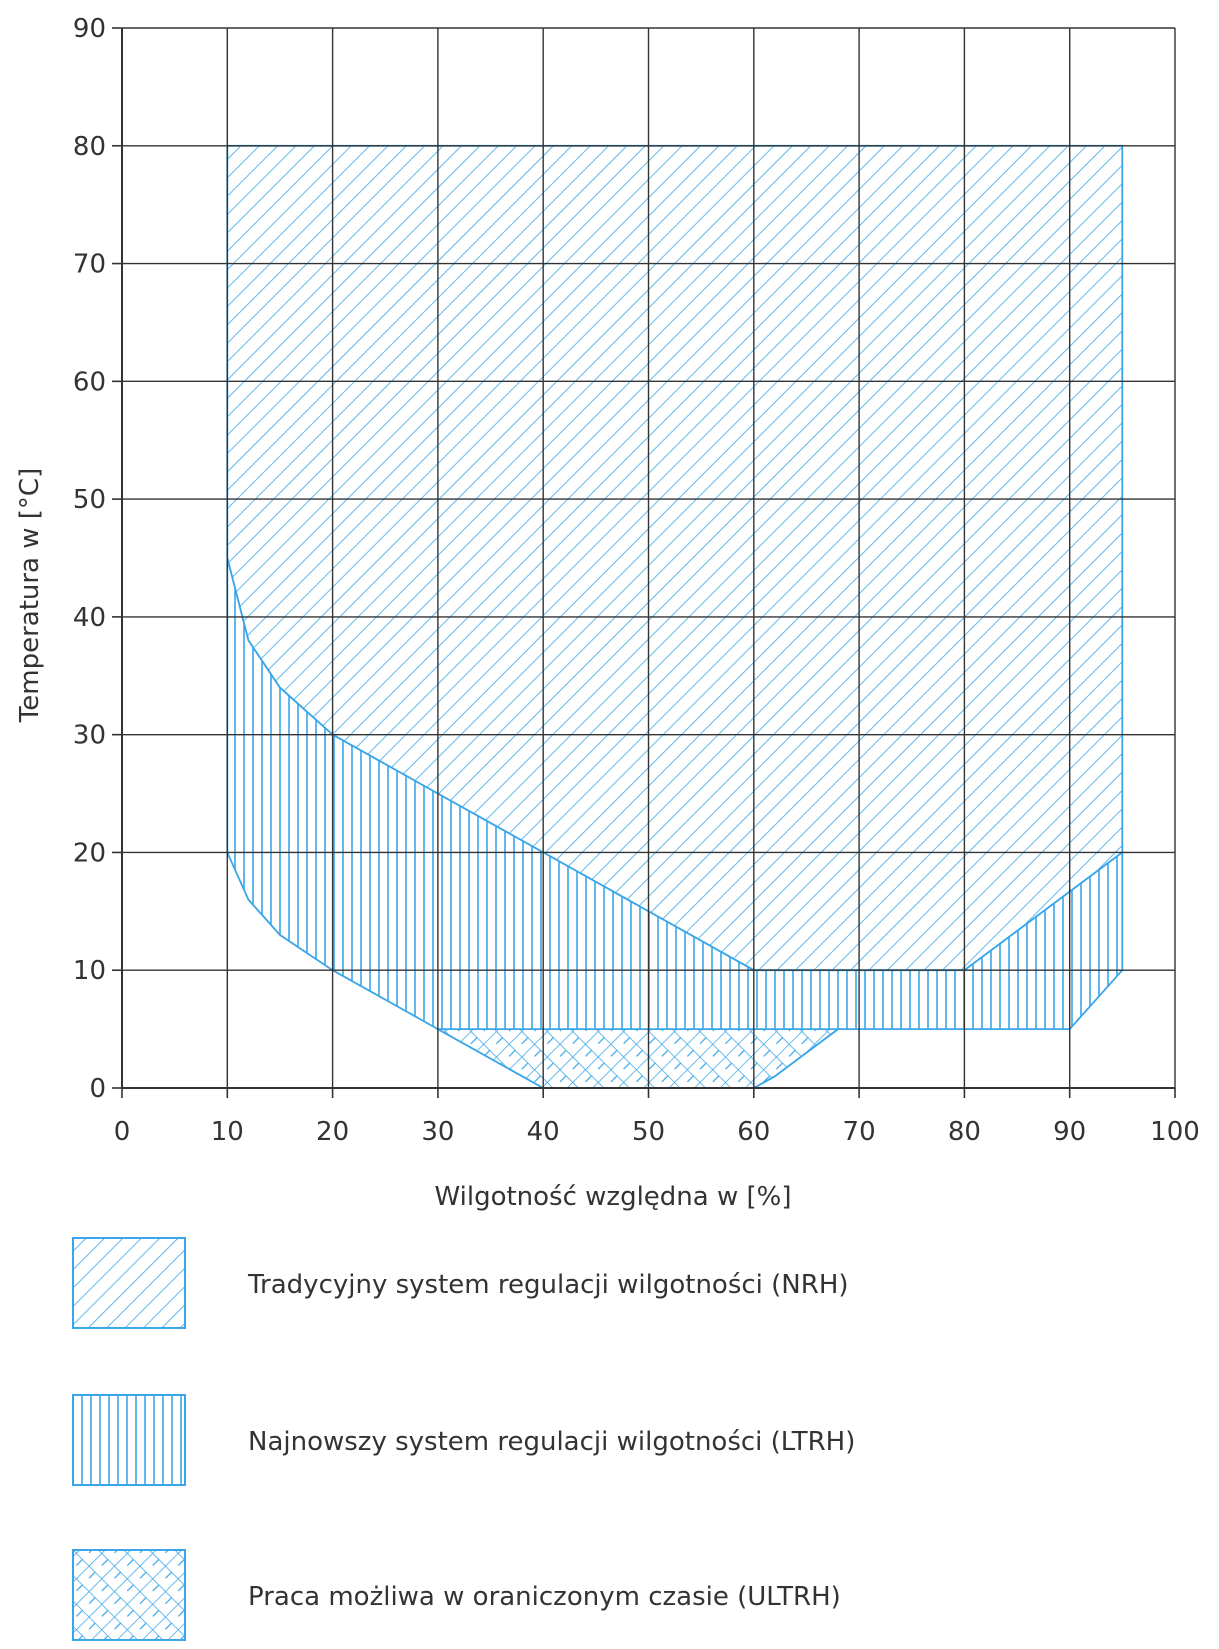 The height and width of the screenshot is (1649, 1219). I want to click on y-tick-label: 20, so click(89, 853).